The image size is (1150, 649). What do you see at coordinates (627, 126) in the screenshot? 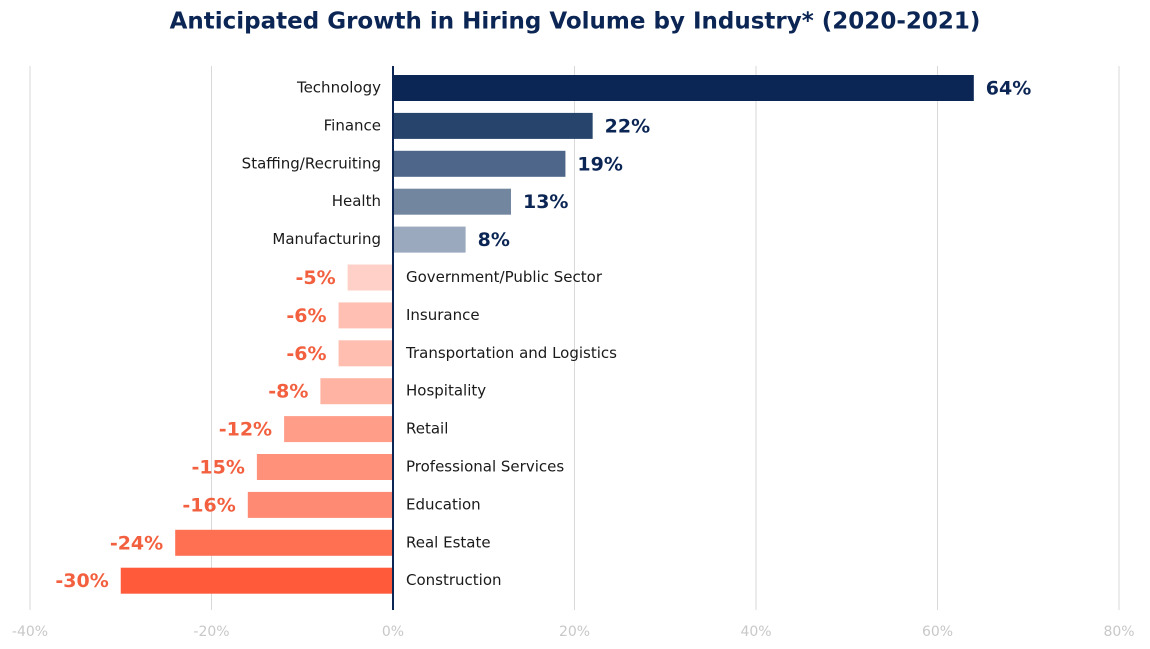
I see `value-label: 22%` at bounding box center [627, 126].